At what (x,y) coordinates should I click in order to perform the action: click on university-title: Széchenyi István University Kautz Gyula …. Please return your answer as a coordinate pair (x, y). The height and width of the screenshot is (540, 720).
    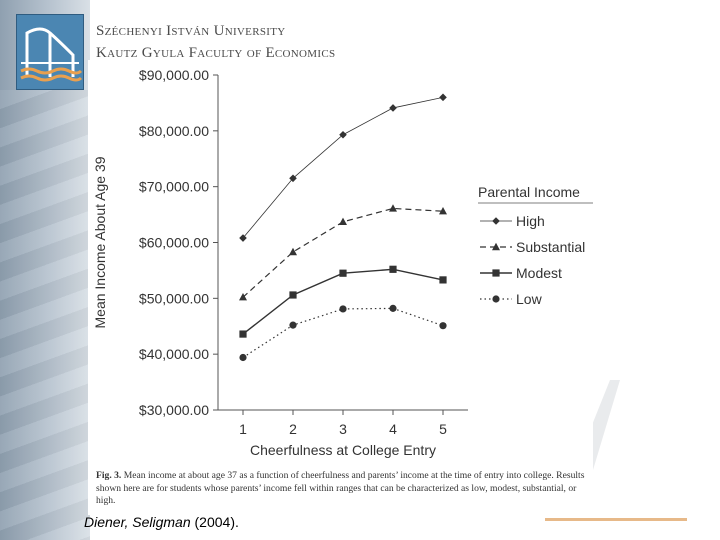
    Looking at the image, I should click on (215, 42).